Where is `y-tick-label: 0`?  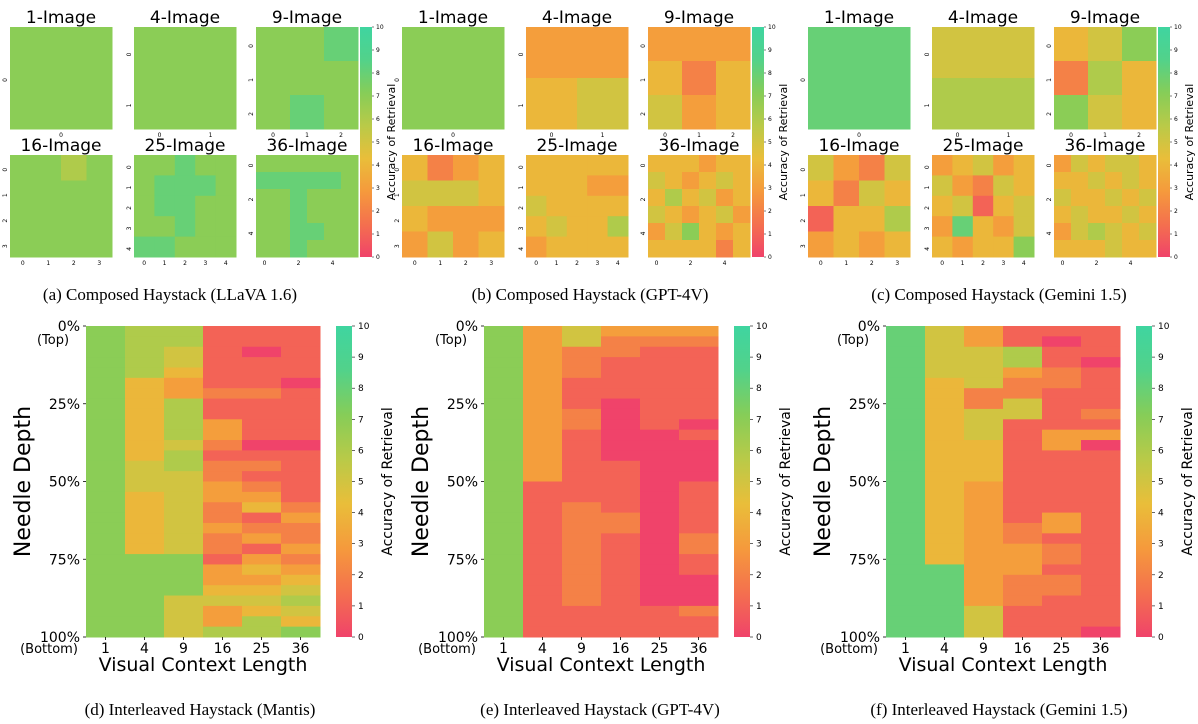 y-tick-label: 0 is located at coordinates (397, 80).